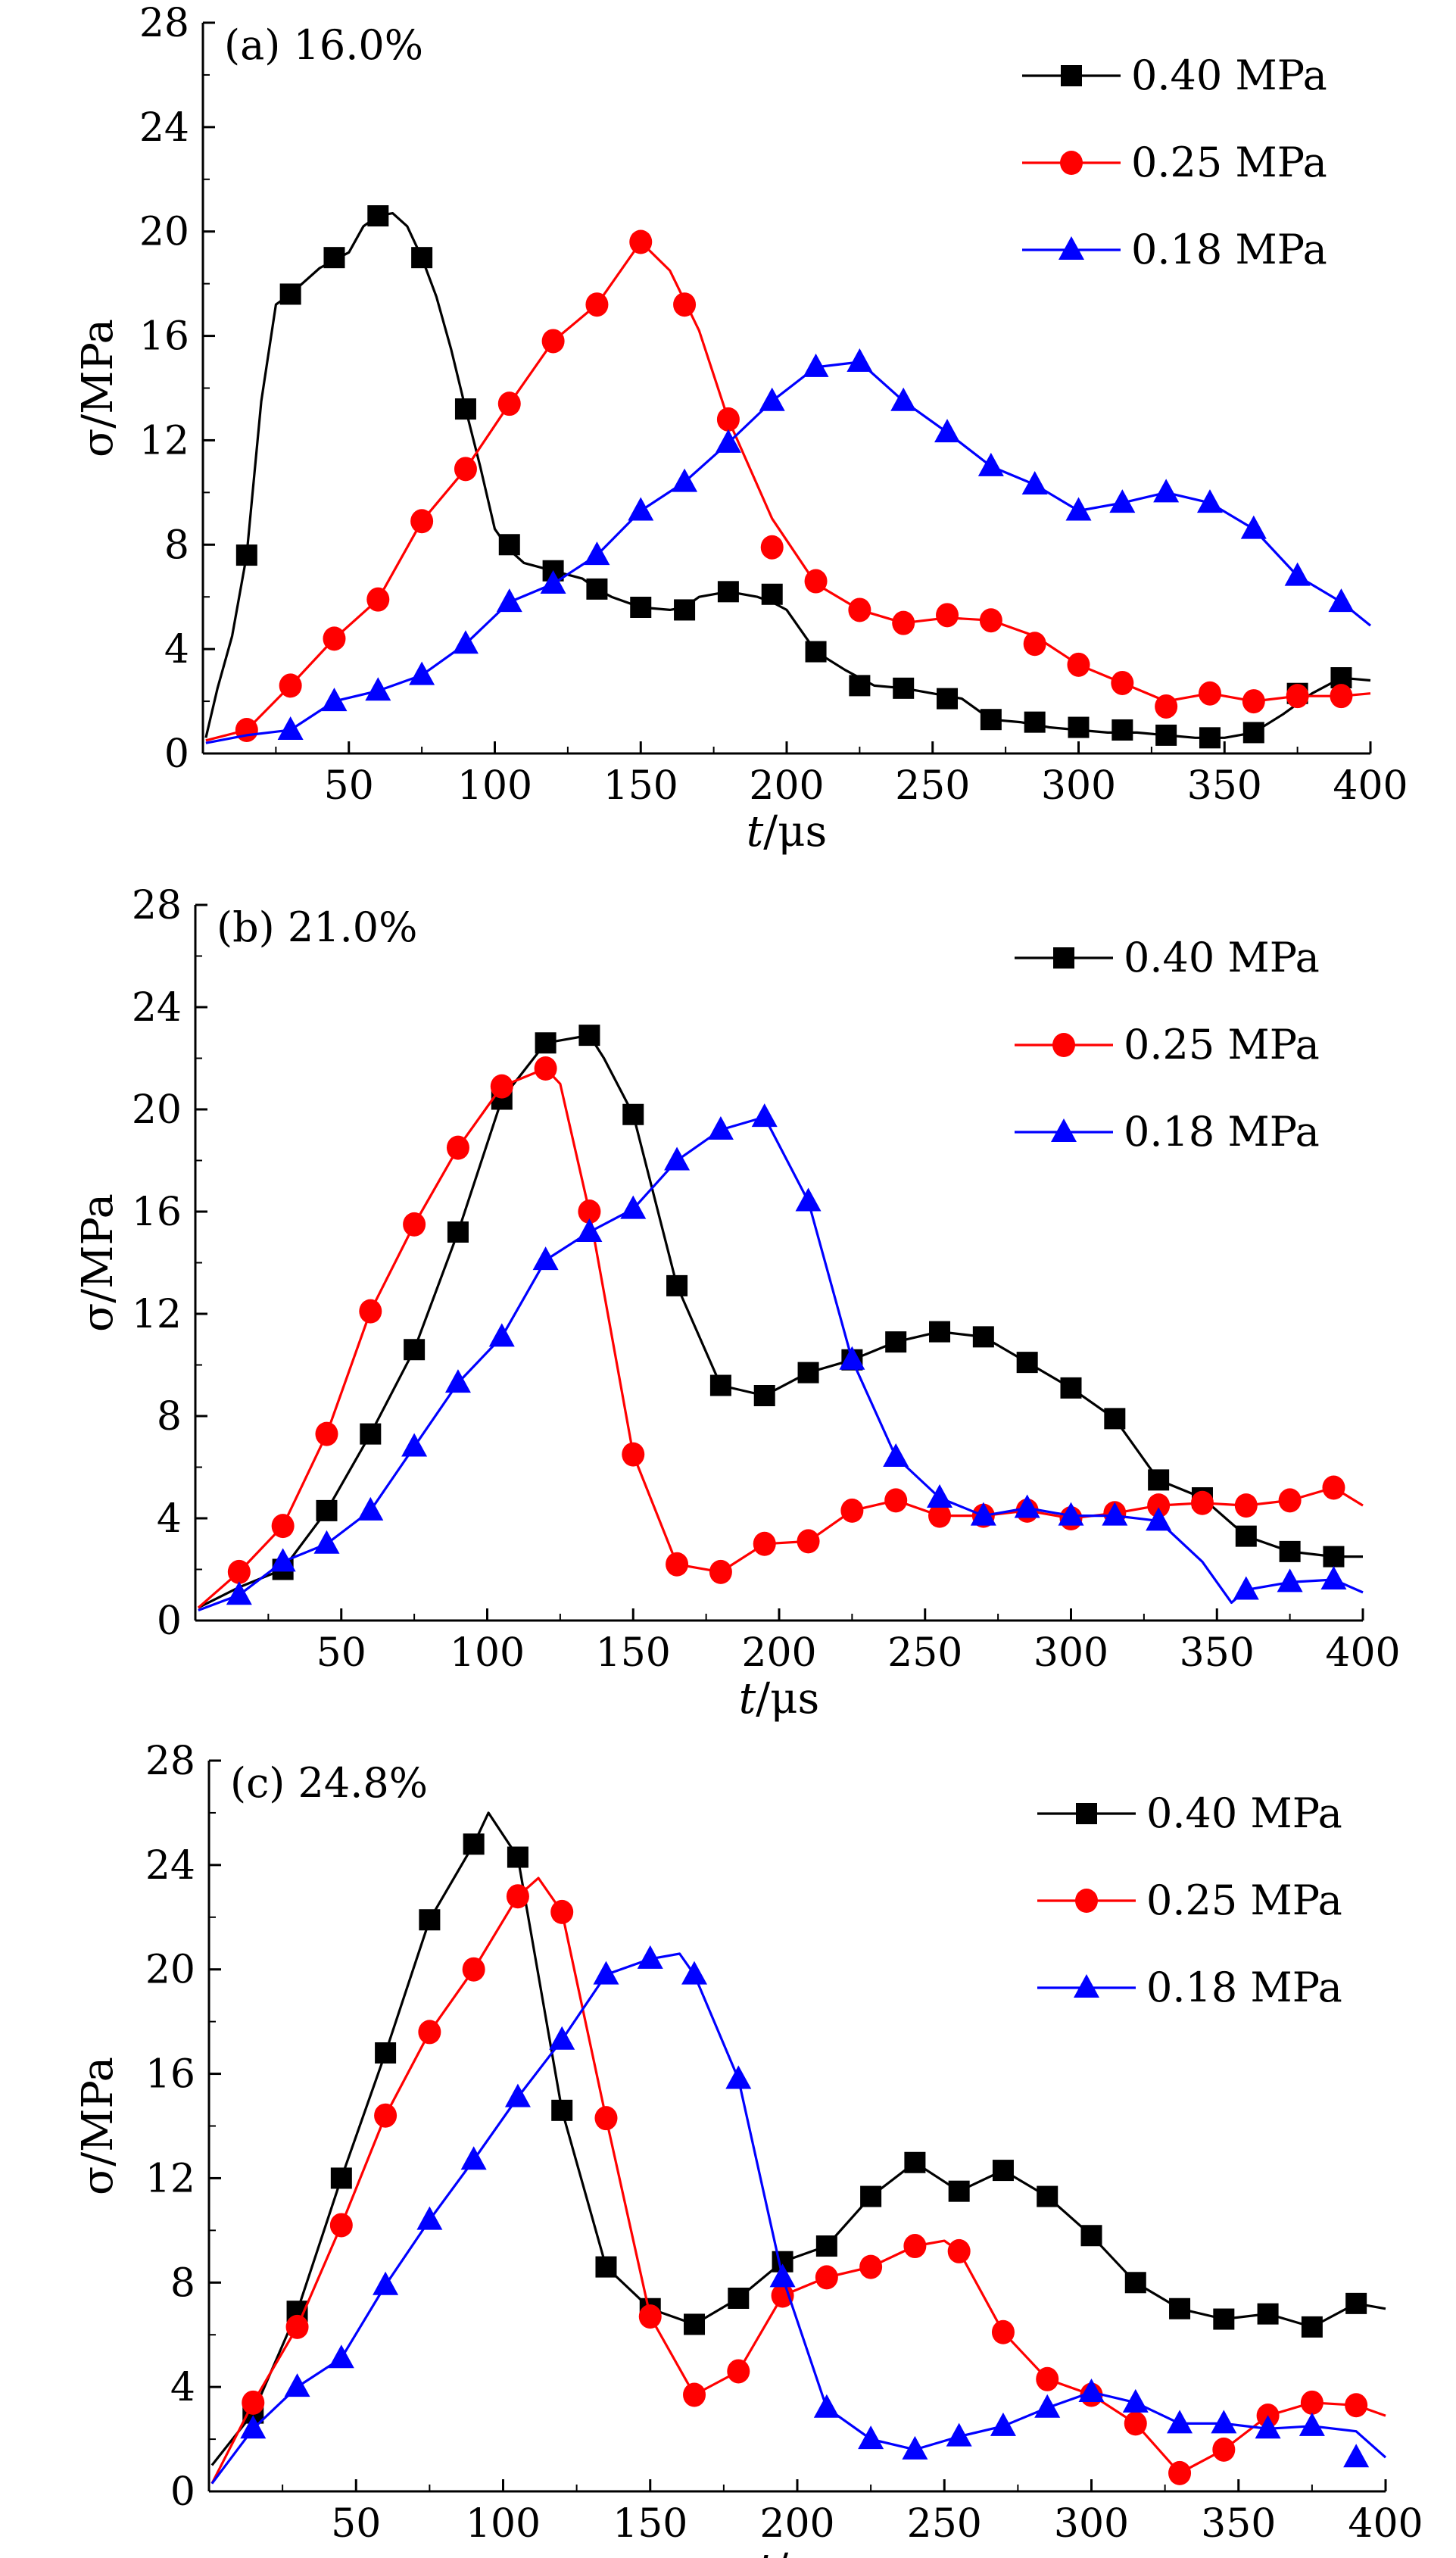  What do you see at coordinates (1086, 1986) in the screenshot?
I see `legend-marker-triangle` at bounding box center [1086, 1986].